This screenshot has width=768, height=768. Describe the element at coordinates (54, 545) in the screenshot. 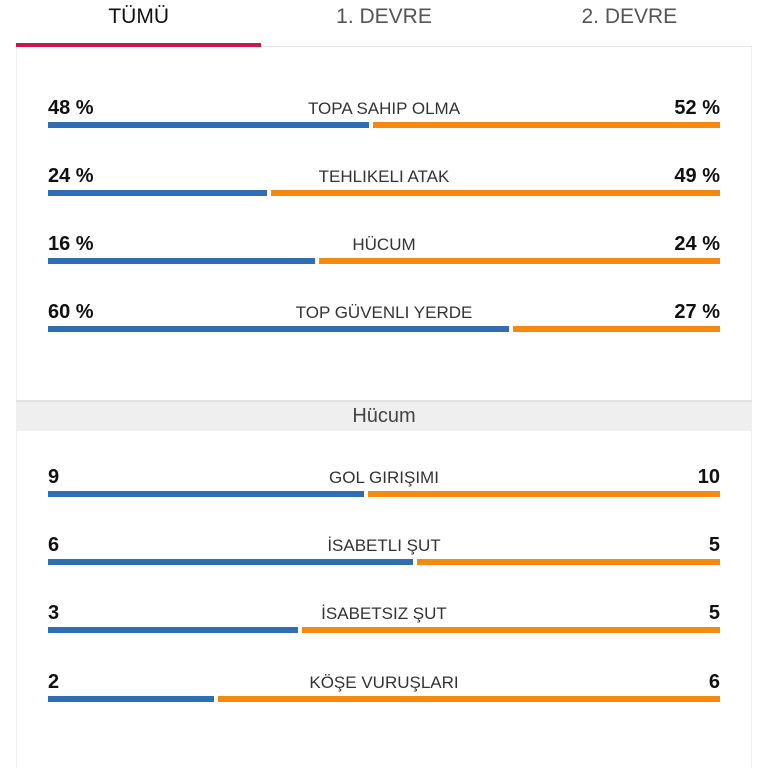

I see `home-value: 6` at that location.